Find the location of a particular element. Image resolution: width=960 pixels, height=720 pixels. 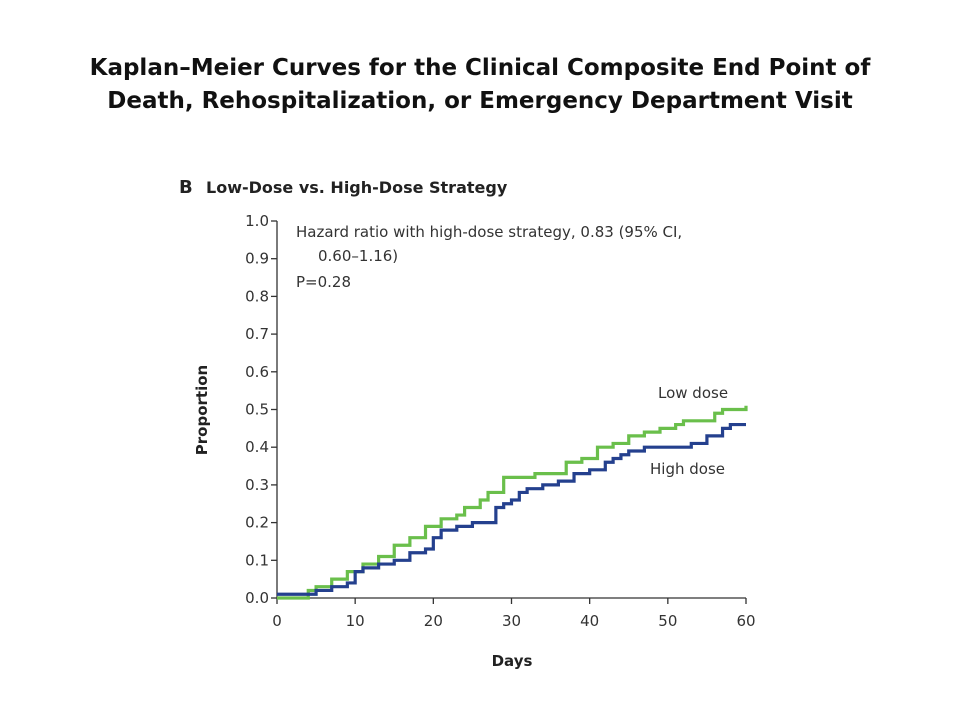

x-tick-label: 20 is located at coordinates (433, 621).